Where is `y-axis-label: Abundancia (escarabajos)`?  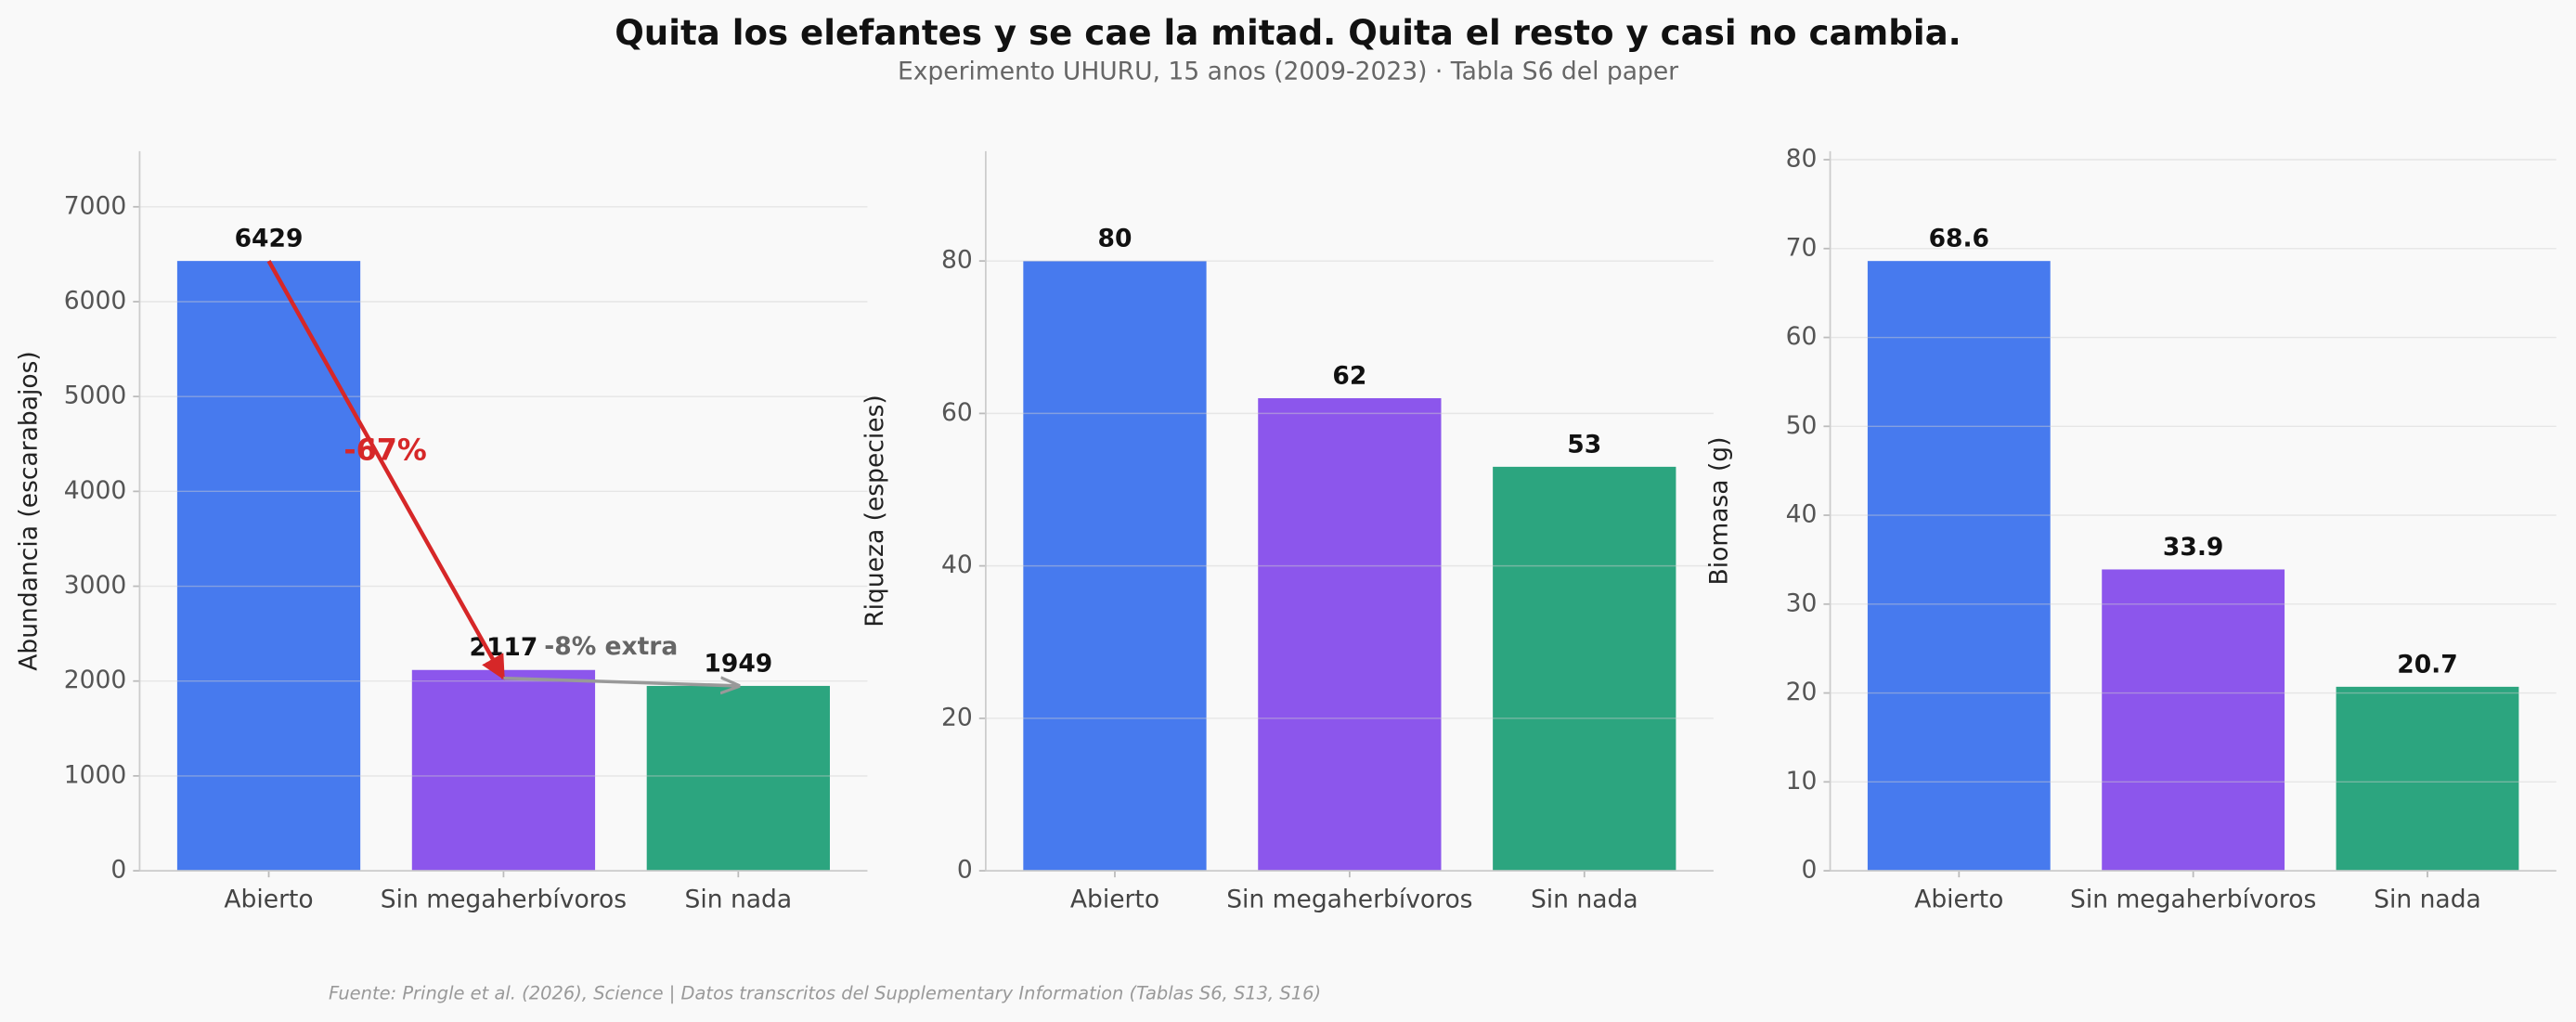
y-axis-label: Abundancia (escarabajos) is located at coordinates (28, 511).